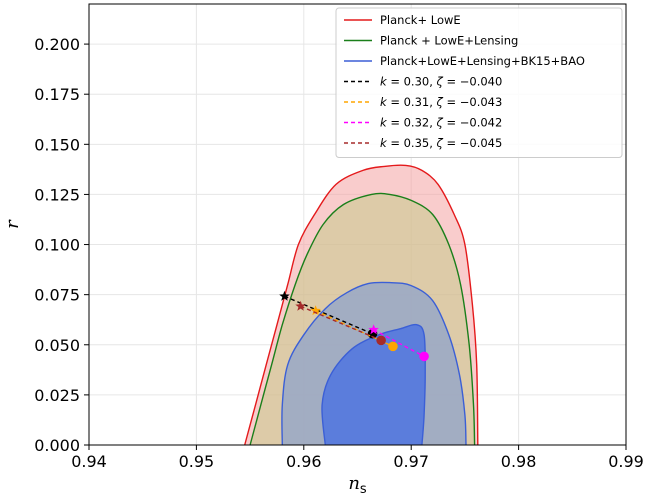 The height and width of the screenshot is (497, 645). What do you see at coordinates (57, 345) in the screenshot?
I see `y-tick-label: 0.050` at bounding box center [57, 345].